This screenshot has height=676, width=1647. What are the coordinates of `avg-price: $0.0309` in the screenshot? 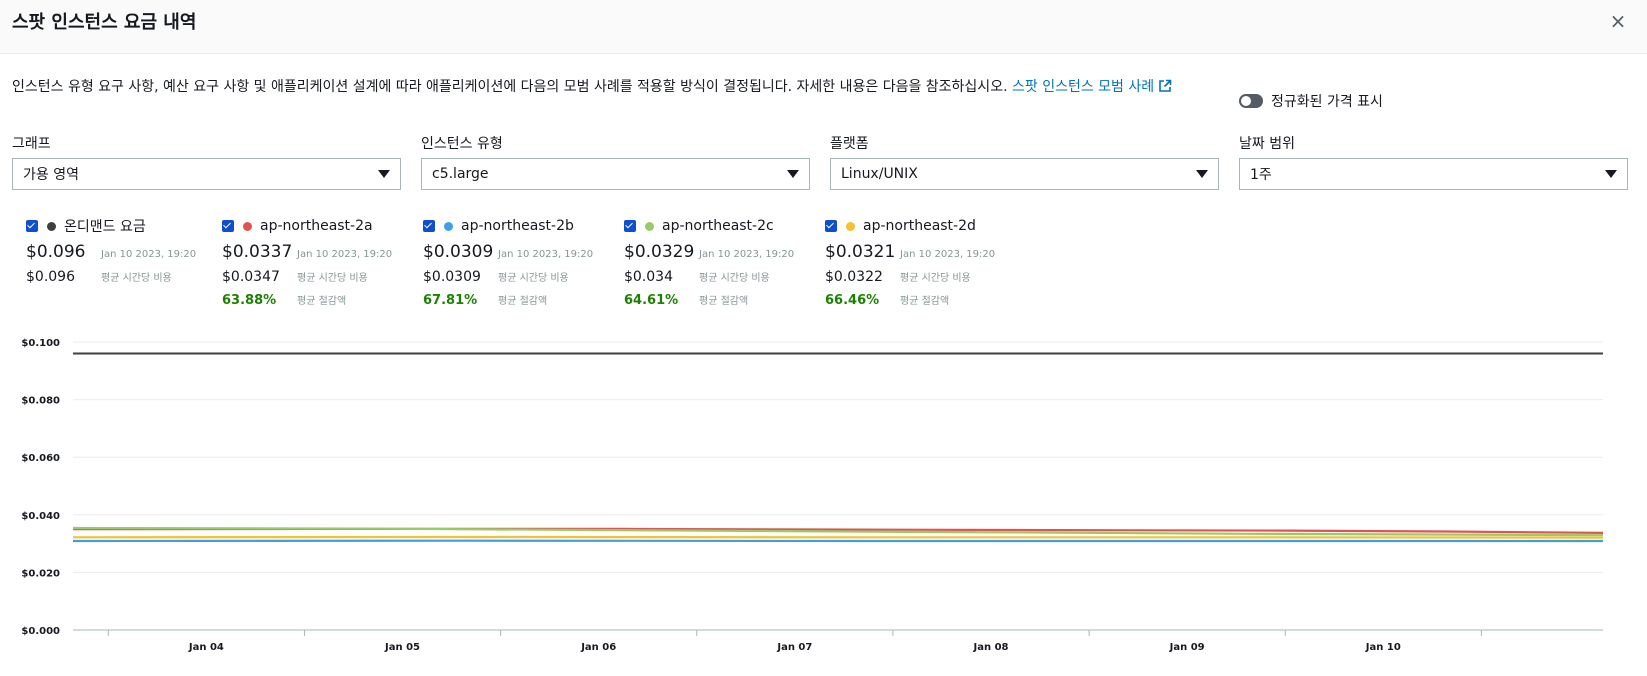 It's located at (452, 277).